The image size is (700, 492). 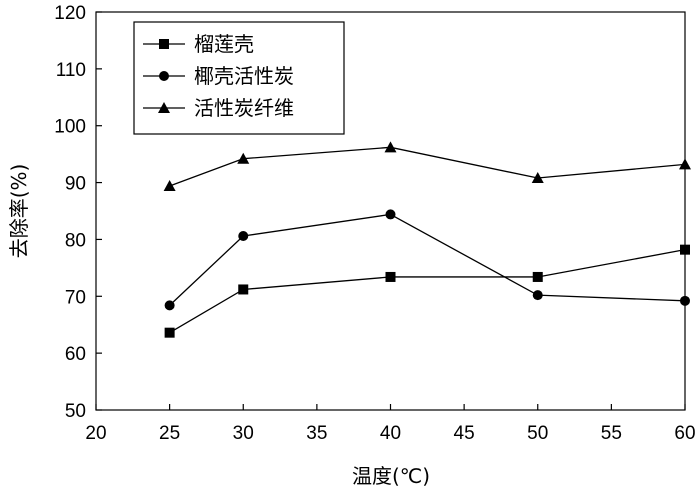 I want to click on legend-item: 活性炭纤维, so click(x=218, y=108).